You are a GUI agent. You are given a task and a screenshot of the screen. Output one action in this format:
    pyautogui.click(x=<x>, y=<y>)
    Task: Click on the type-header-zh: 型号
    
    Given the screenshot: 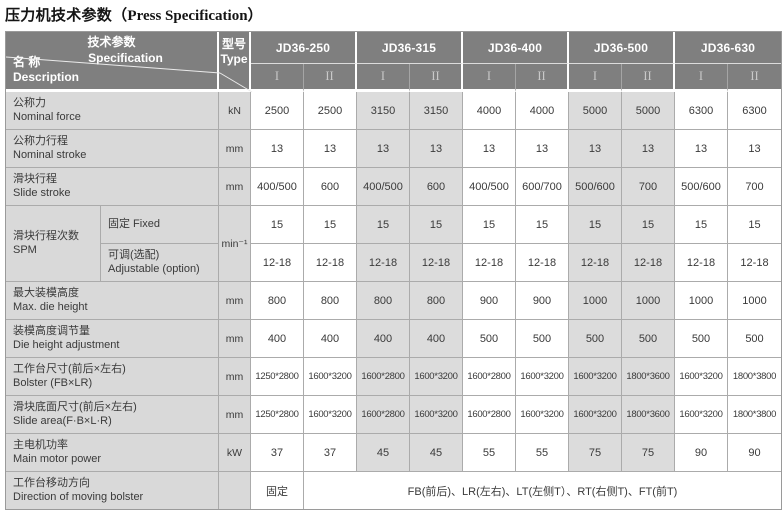 What is the action you would take?
    pyautogui.click(x=233, y=44)
    